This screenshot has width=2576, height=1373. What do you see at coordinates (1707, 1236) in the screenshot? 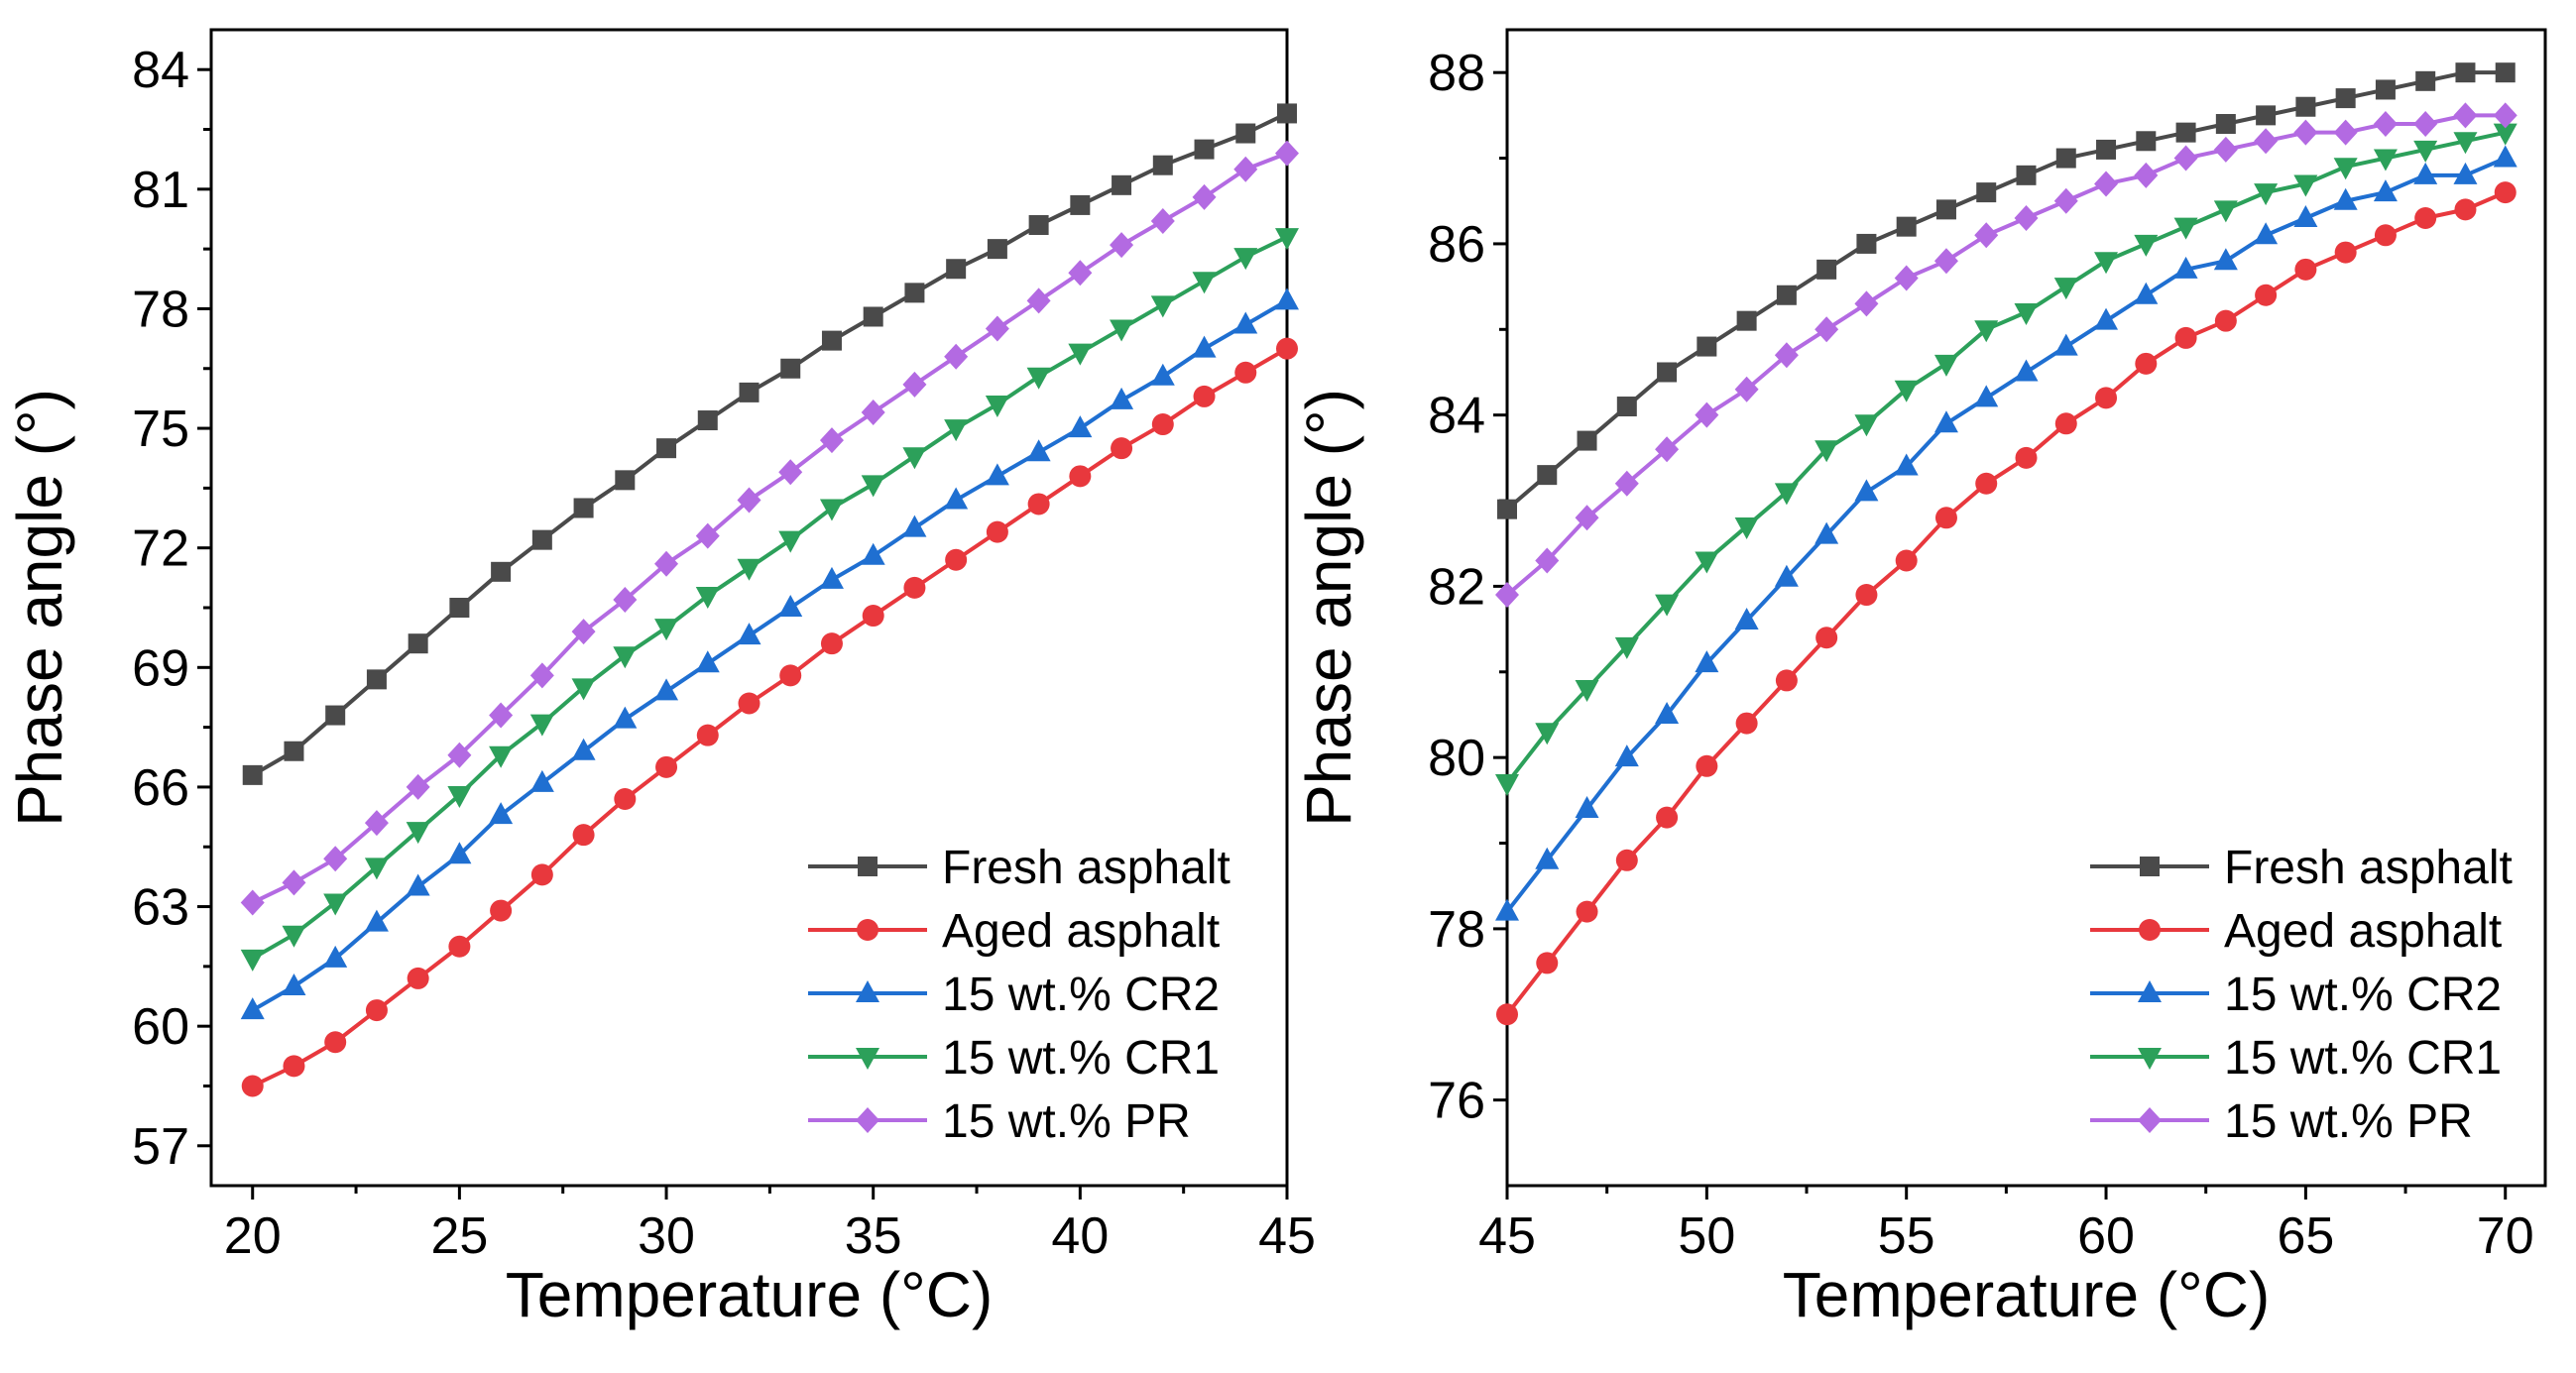
I see `x-tick-label: 50` at bounding box center [1707, 1236].